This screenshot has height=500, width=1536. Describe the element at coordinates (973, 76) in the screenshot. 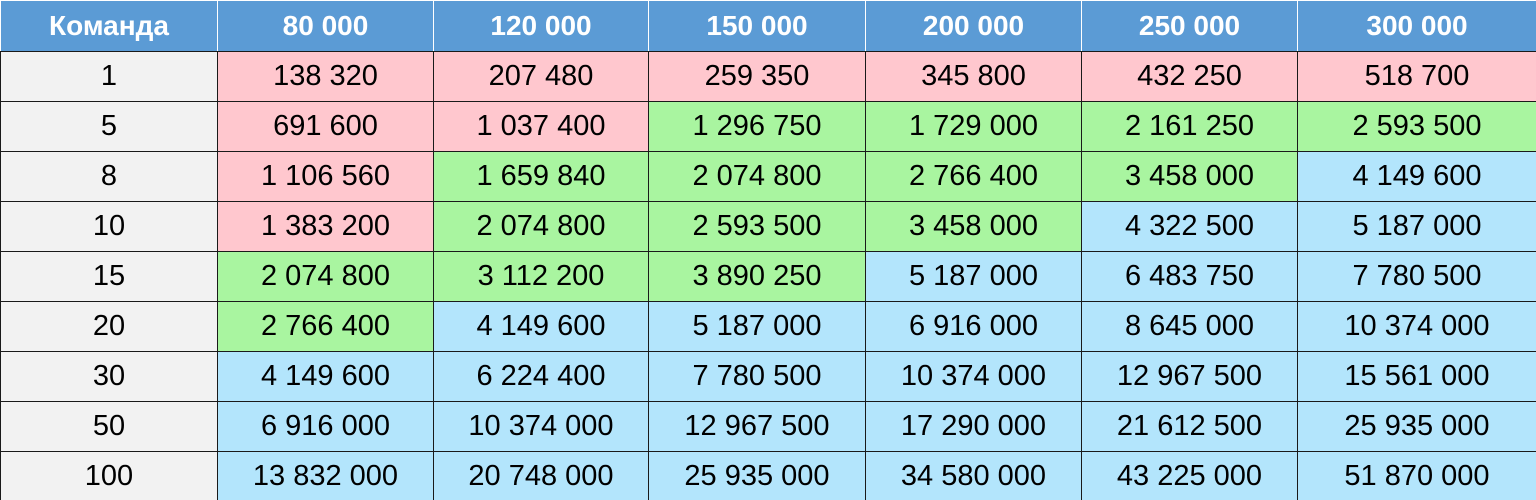

I see `table-cell: 345 800` at that location.